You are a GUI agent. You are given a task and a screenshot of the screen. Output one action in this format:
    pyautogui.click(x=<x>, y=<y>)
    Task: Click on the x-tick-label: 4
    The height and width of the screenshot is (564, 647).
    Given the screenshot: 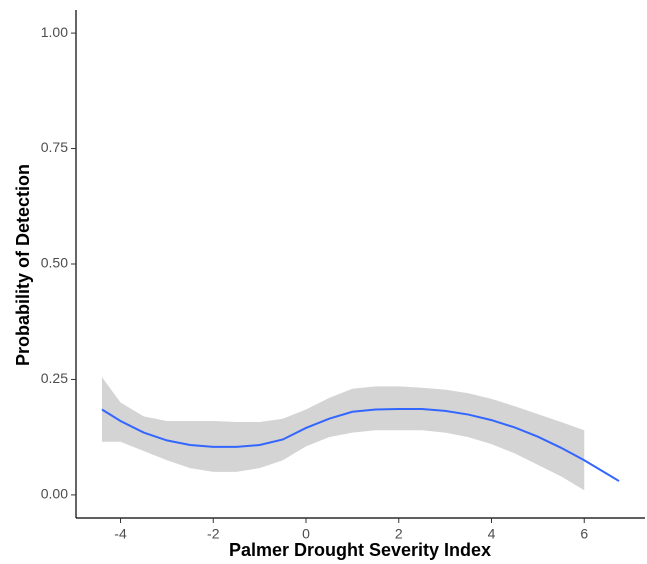 What is the action you would take?
    pyautogui.click(x=492, y=534)
    